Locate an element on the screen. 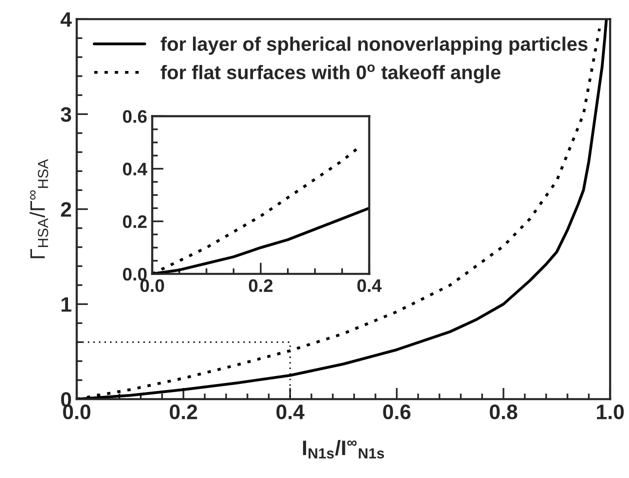  y-tick-label: 2 is located at coordinates (66, 209).